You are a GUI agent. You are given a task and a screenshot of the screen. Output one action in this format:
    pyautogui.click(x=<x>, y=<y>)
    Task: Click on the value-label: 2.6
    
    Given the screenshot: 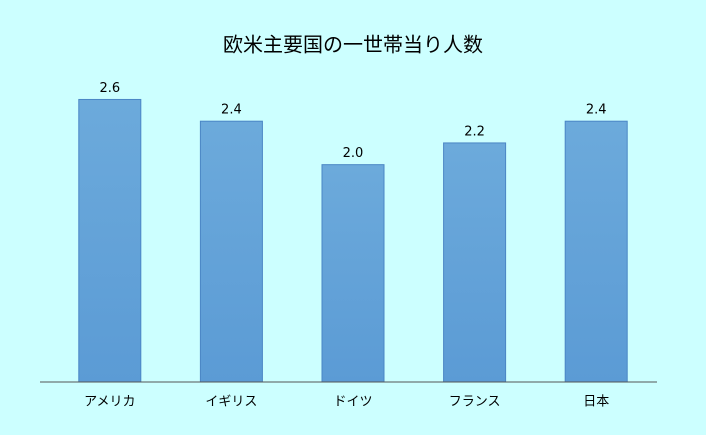 What is the action you would take?
    pyautogui.click(x=109, y=88)
    